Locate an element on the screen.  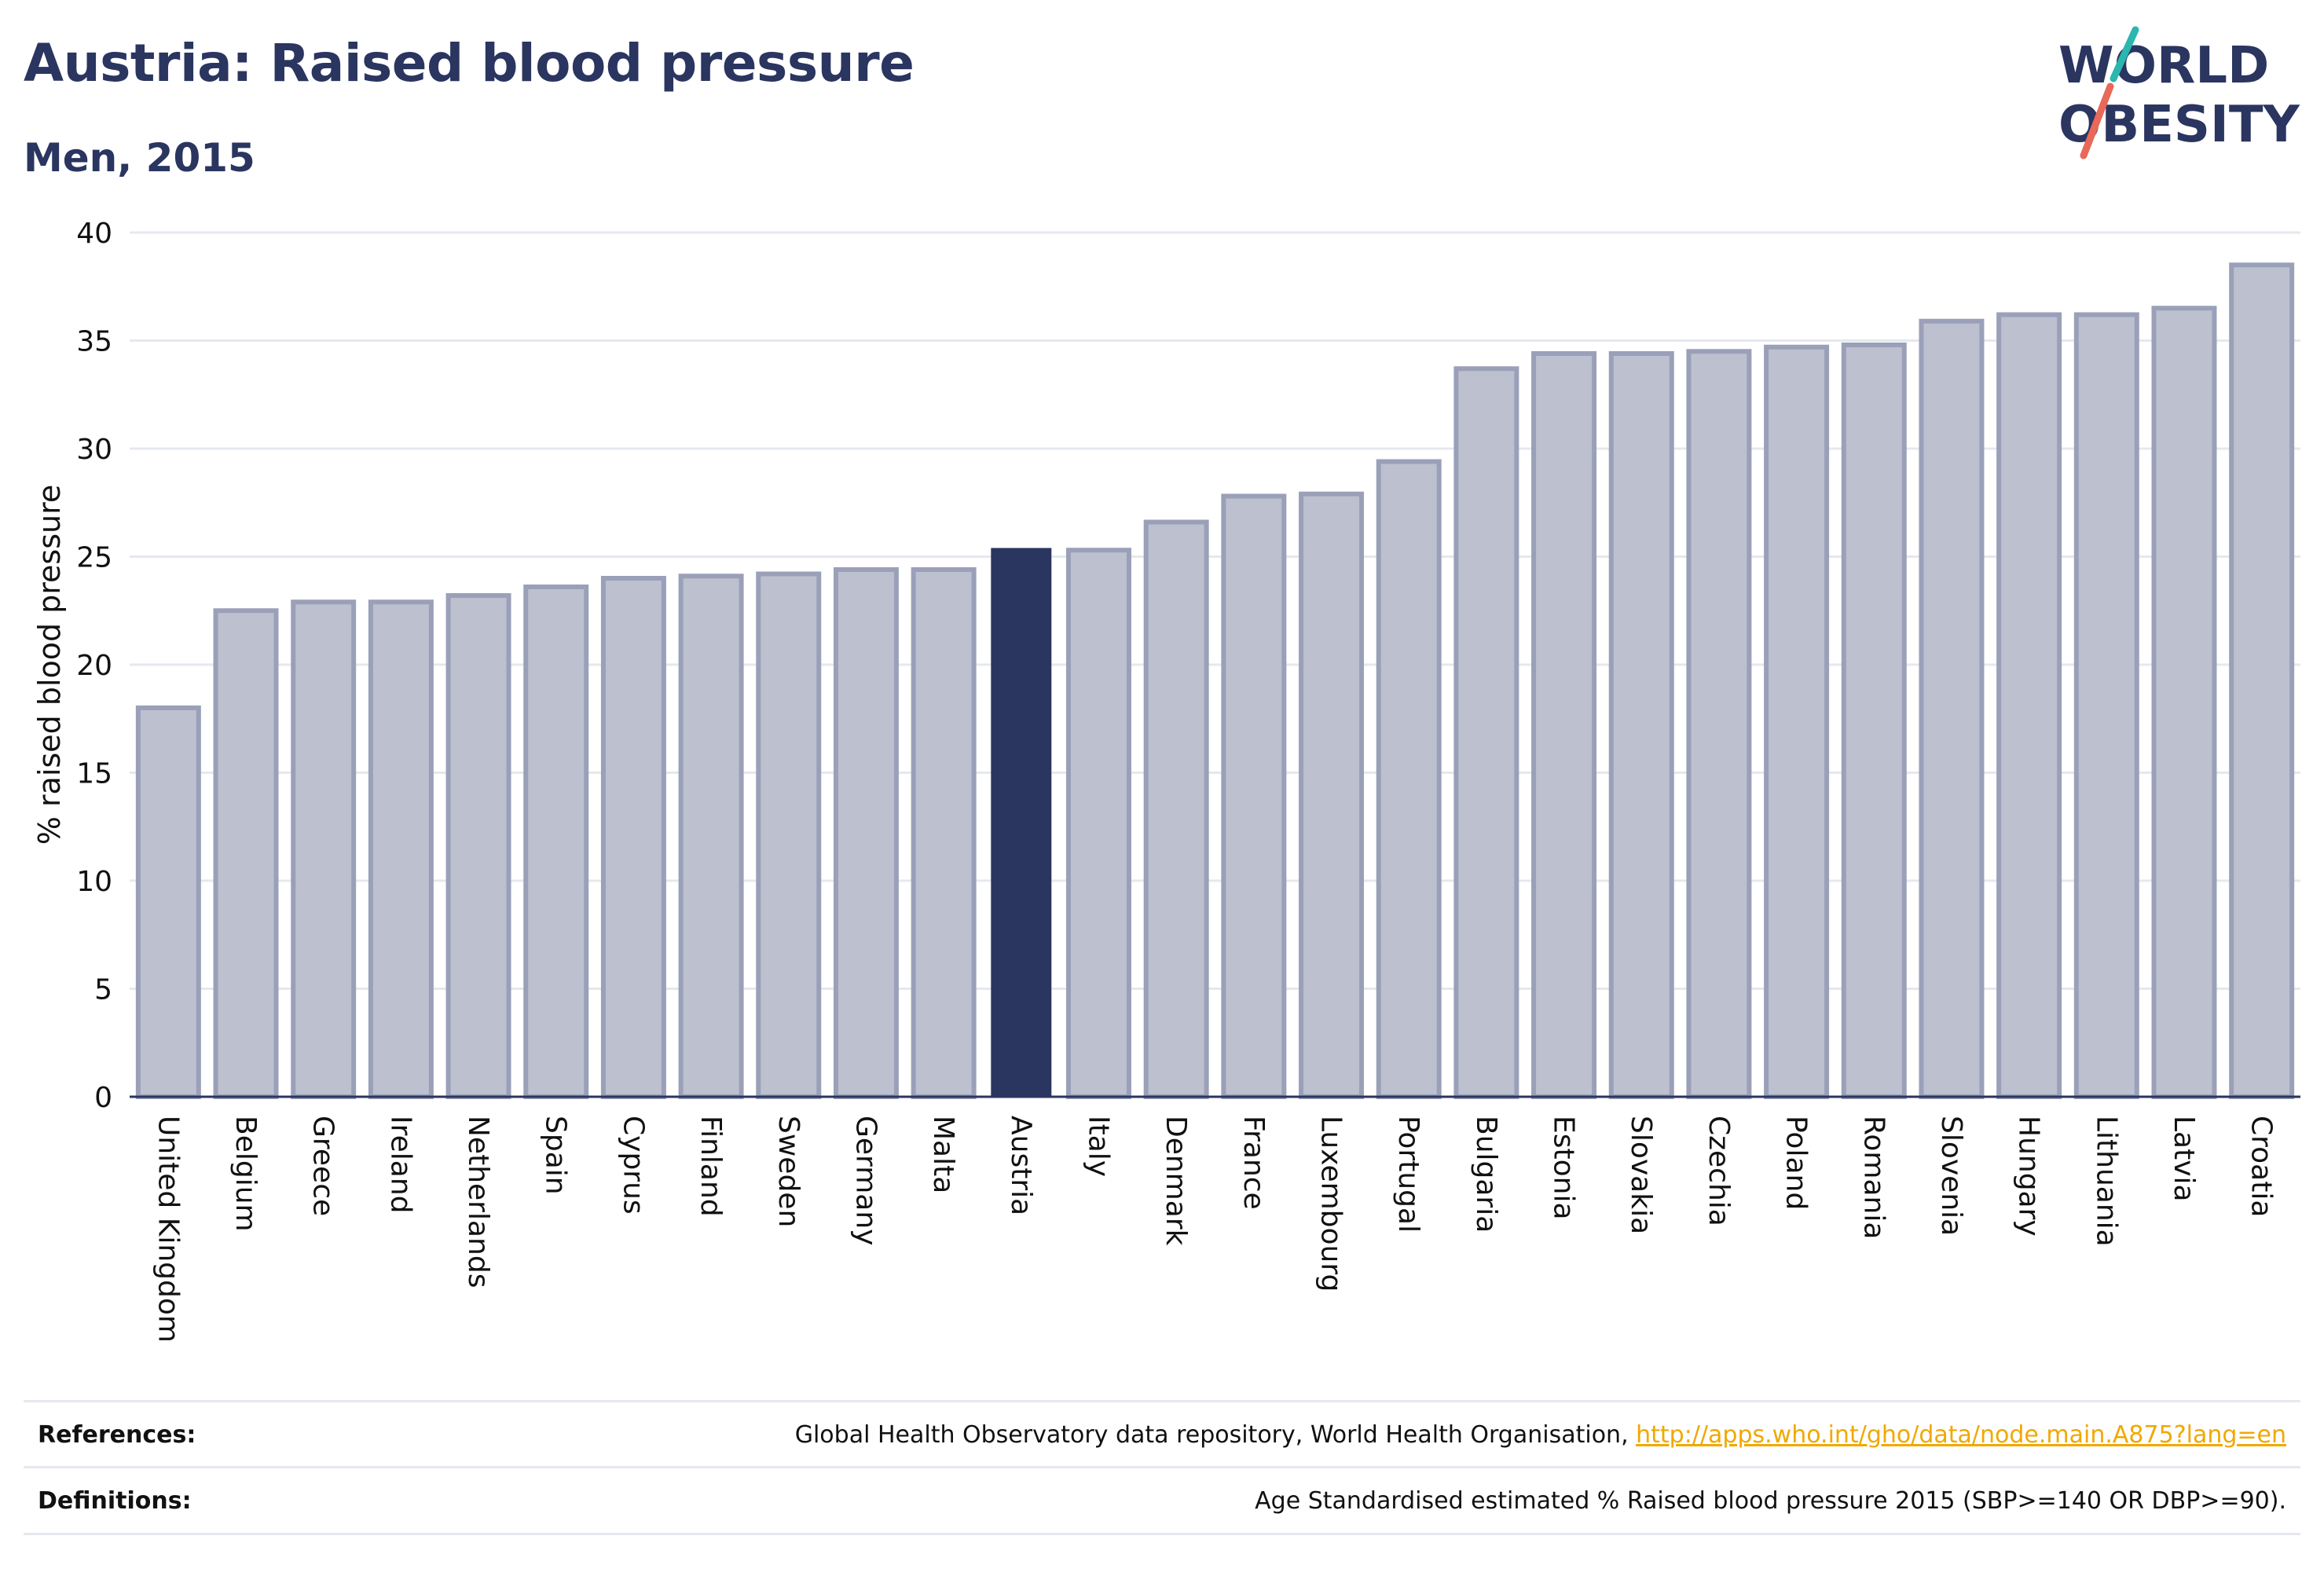
x-tick-label: Bulgaria is located at coordinates (1486, 1174).